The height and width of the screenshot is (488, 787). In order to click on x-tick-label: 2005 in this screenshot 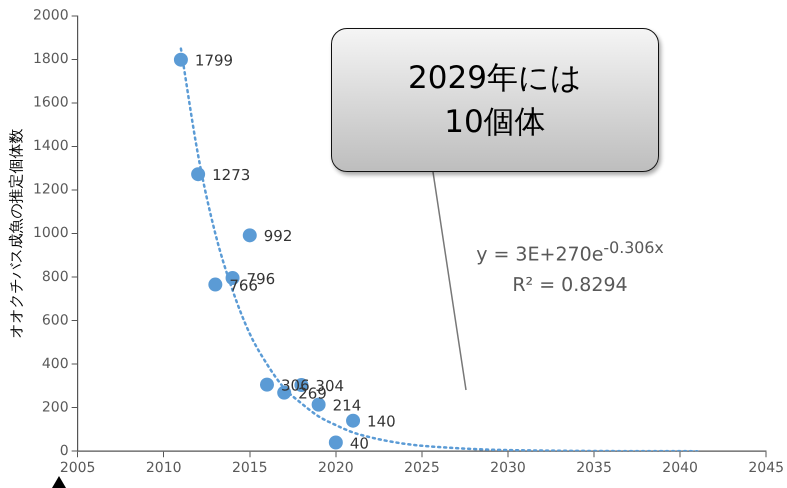, I will do `click(78, 468)`.